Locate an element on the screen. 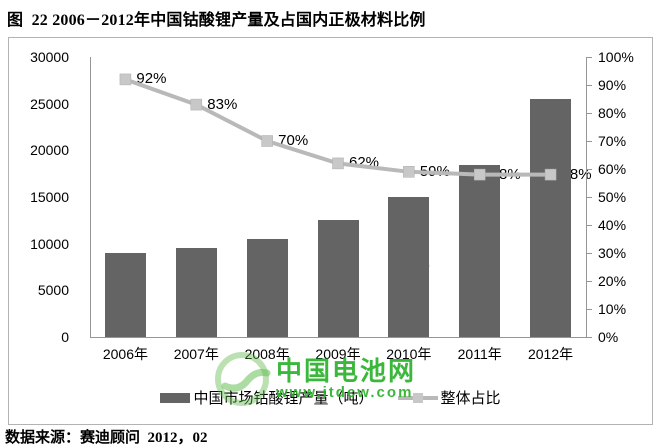  legend-item-share: 整体占比 is located at coordinates (449, 397).